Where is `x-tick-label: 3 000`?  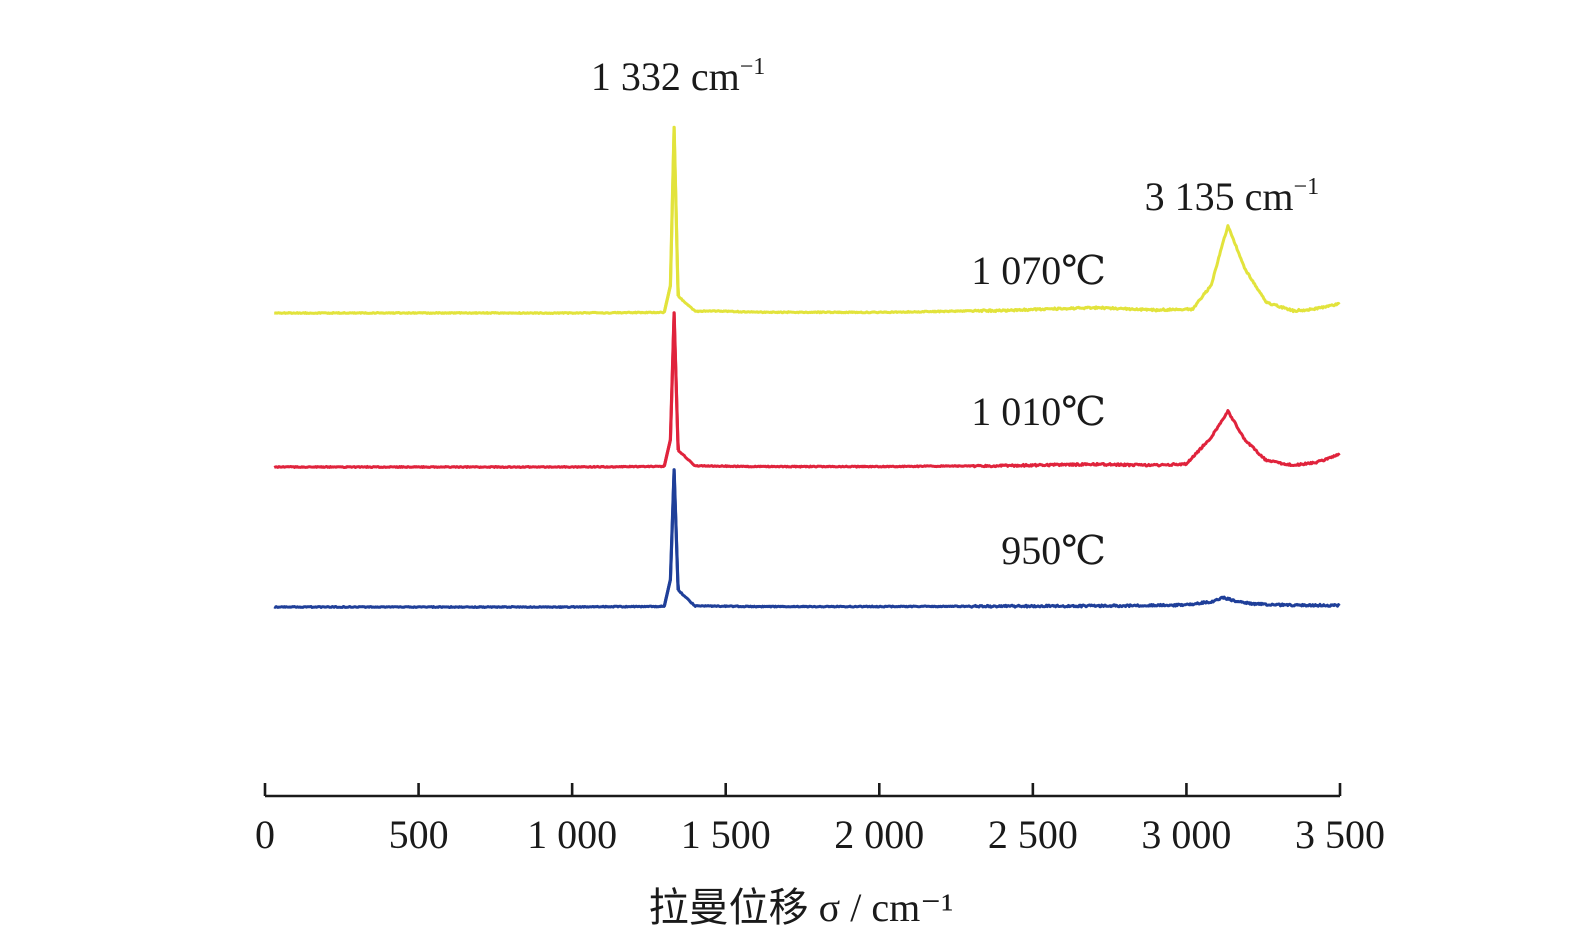
x-tick-label: 3 000 is located at coordinates (1186, 834).